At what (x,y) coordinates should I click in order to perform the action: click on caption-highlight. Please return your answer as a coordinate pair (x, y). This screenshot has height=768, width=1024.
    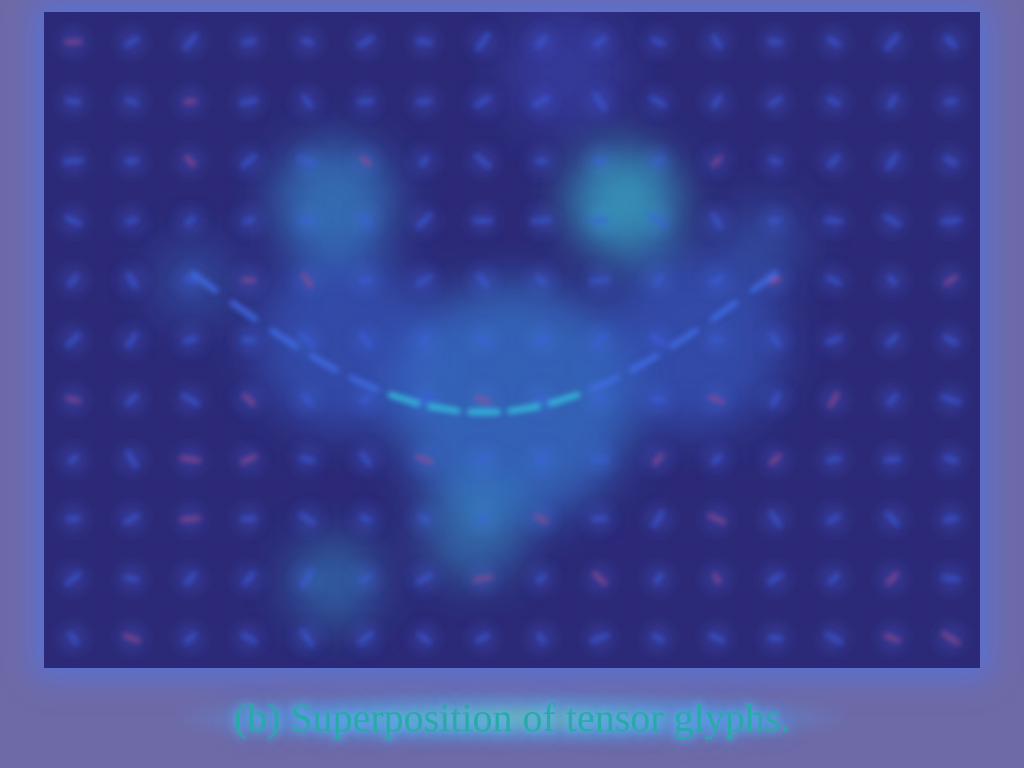
    Looking at the image, I should click on (512, 718).